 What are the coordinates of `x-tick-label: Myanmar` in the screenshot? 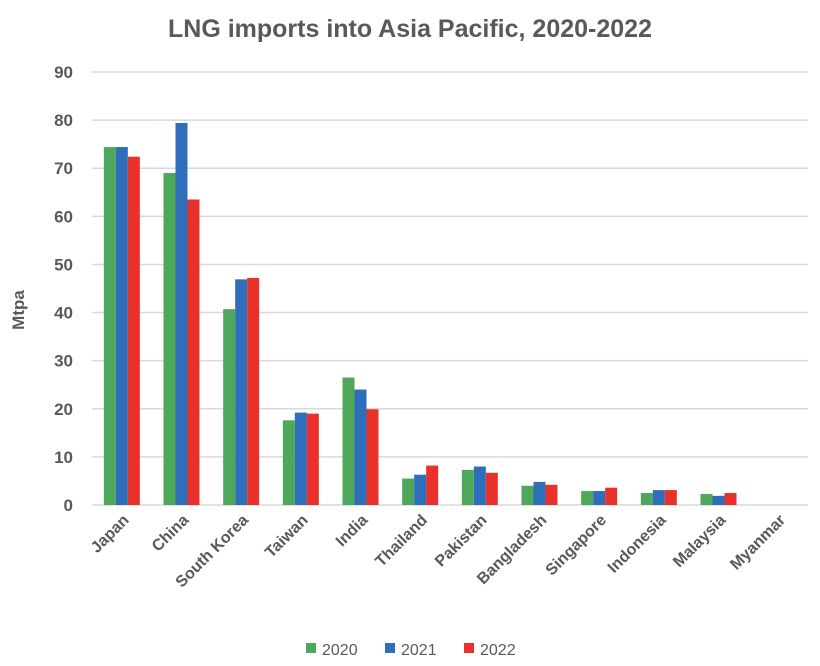 It's located at (758, 543).